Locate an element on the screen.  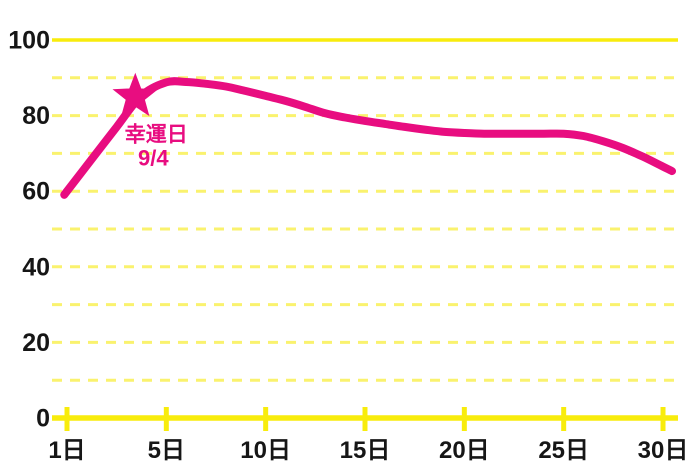
x-axis-label-20日: 20日 is located at coordinates (464, 450).